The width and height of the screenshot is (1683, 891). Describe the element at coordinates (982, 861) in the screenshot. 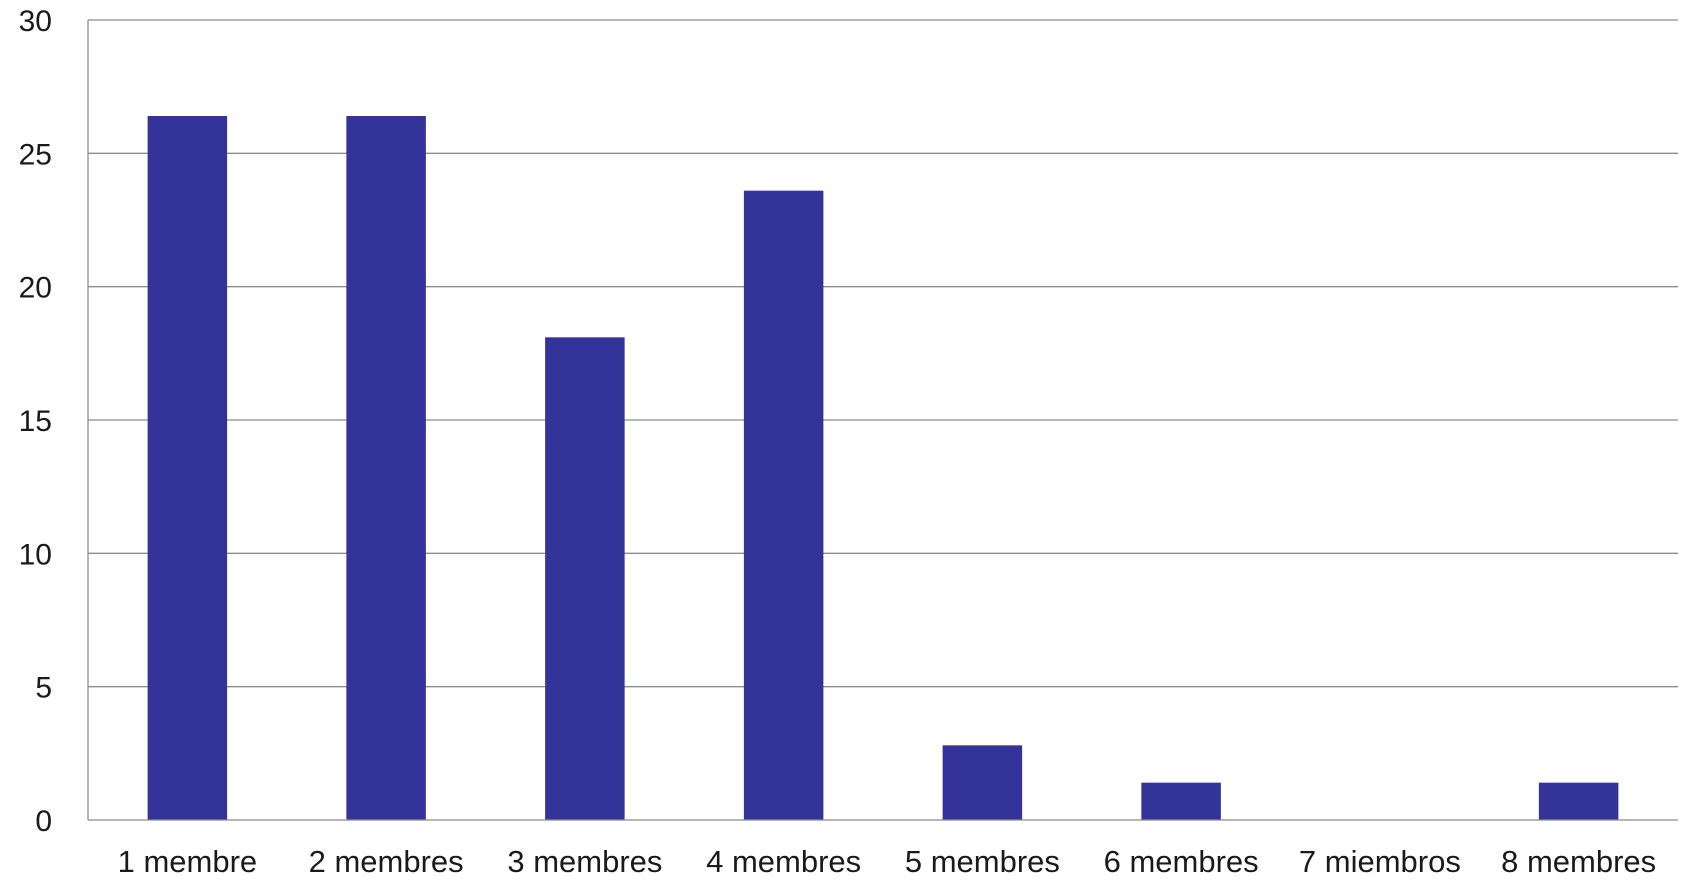

I see `x-tick-label: 5 membres` at that location.